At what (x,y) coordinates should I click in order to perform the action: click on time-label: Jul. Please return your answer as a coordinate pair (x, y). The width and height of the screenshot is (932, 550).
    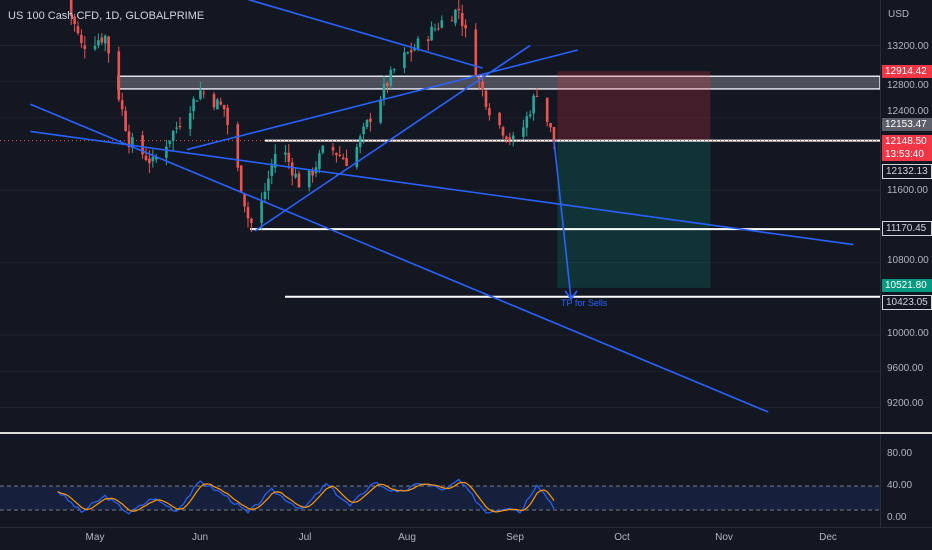
    Looking at the image, I should click on (305, 537).